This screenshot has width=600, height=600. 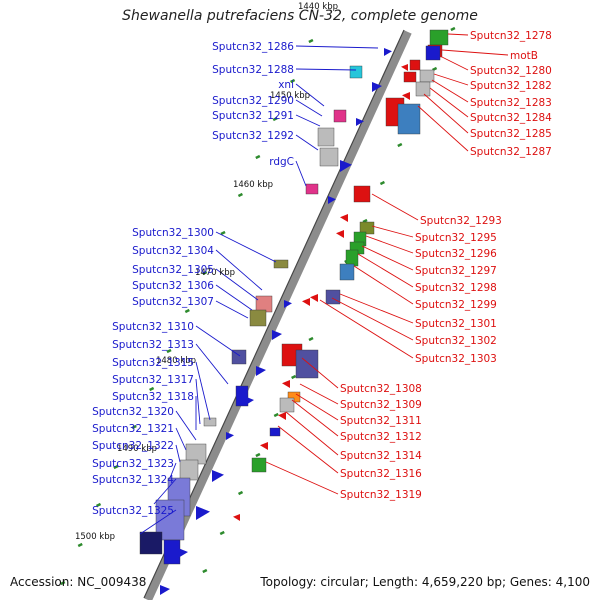 What do you see at coordinates (290, 96) in the screenshot?
I see `tick-label: 1450 kbp` at bounding box center [290, 96].